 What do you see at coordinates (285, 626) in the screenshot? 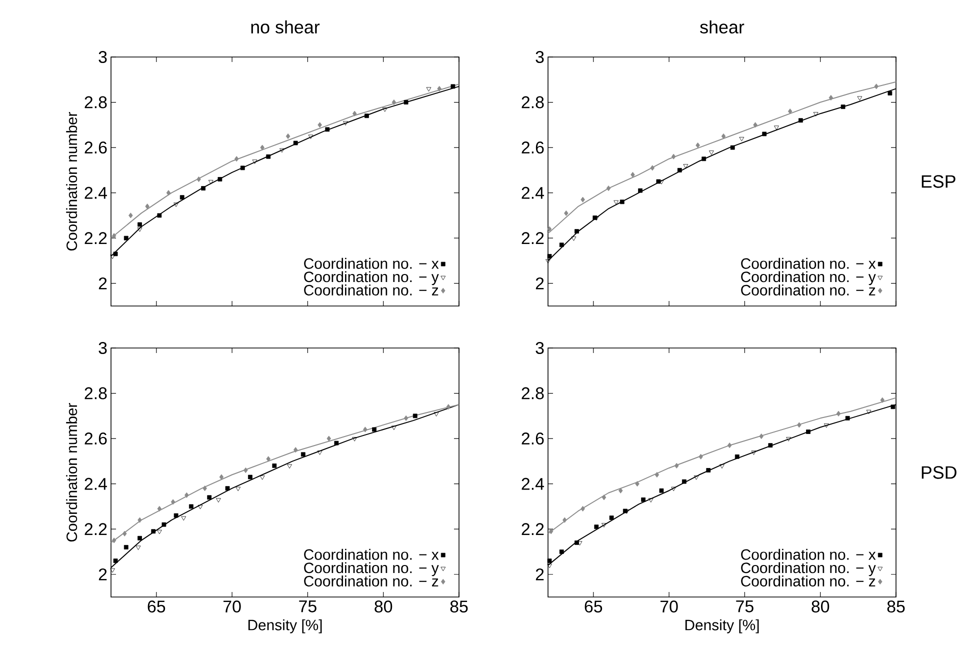
I see `x-axis-title: Density [%]` at bounding box center [285, 626].